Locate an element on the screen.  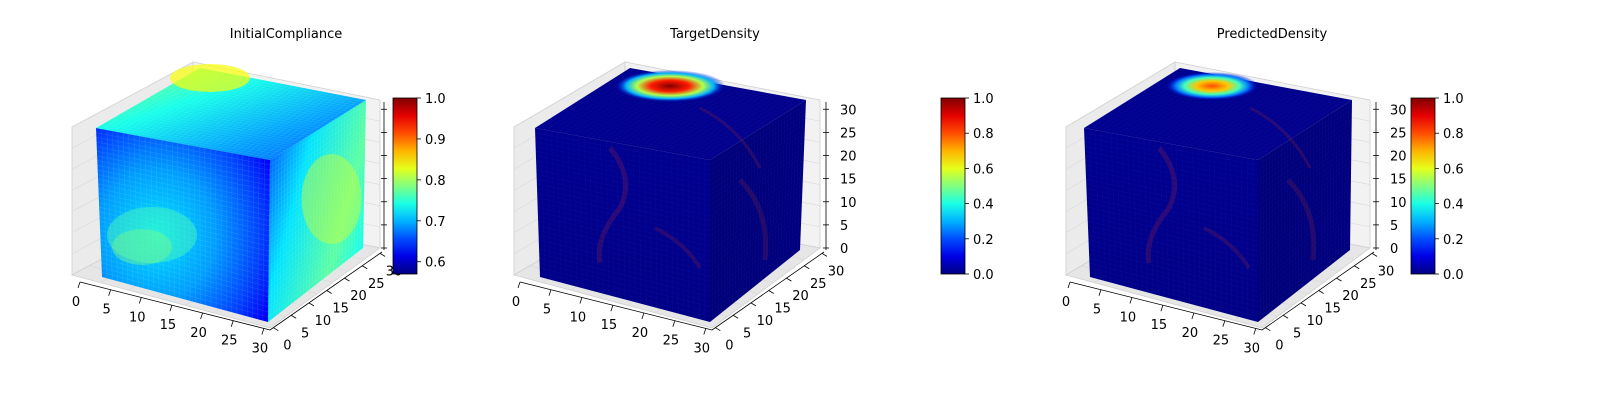
panel-title: TargetDensity is located at coordinates (714, 34).